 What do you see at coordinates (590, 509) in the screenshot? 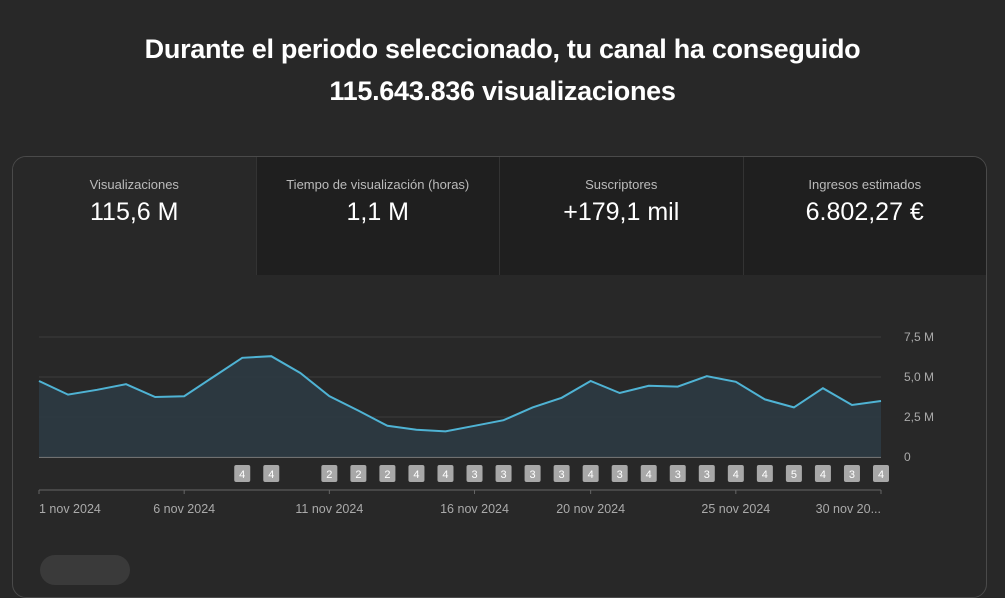
I see `x-tick-label: 20 nov 2024` at bounding box center [590, 509].